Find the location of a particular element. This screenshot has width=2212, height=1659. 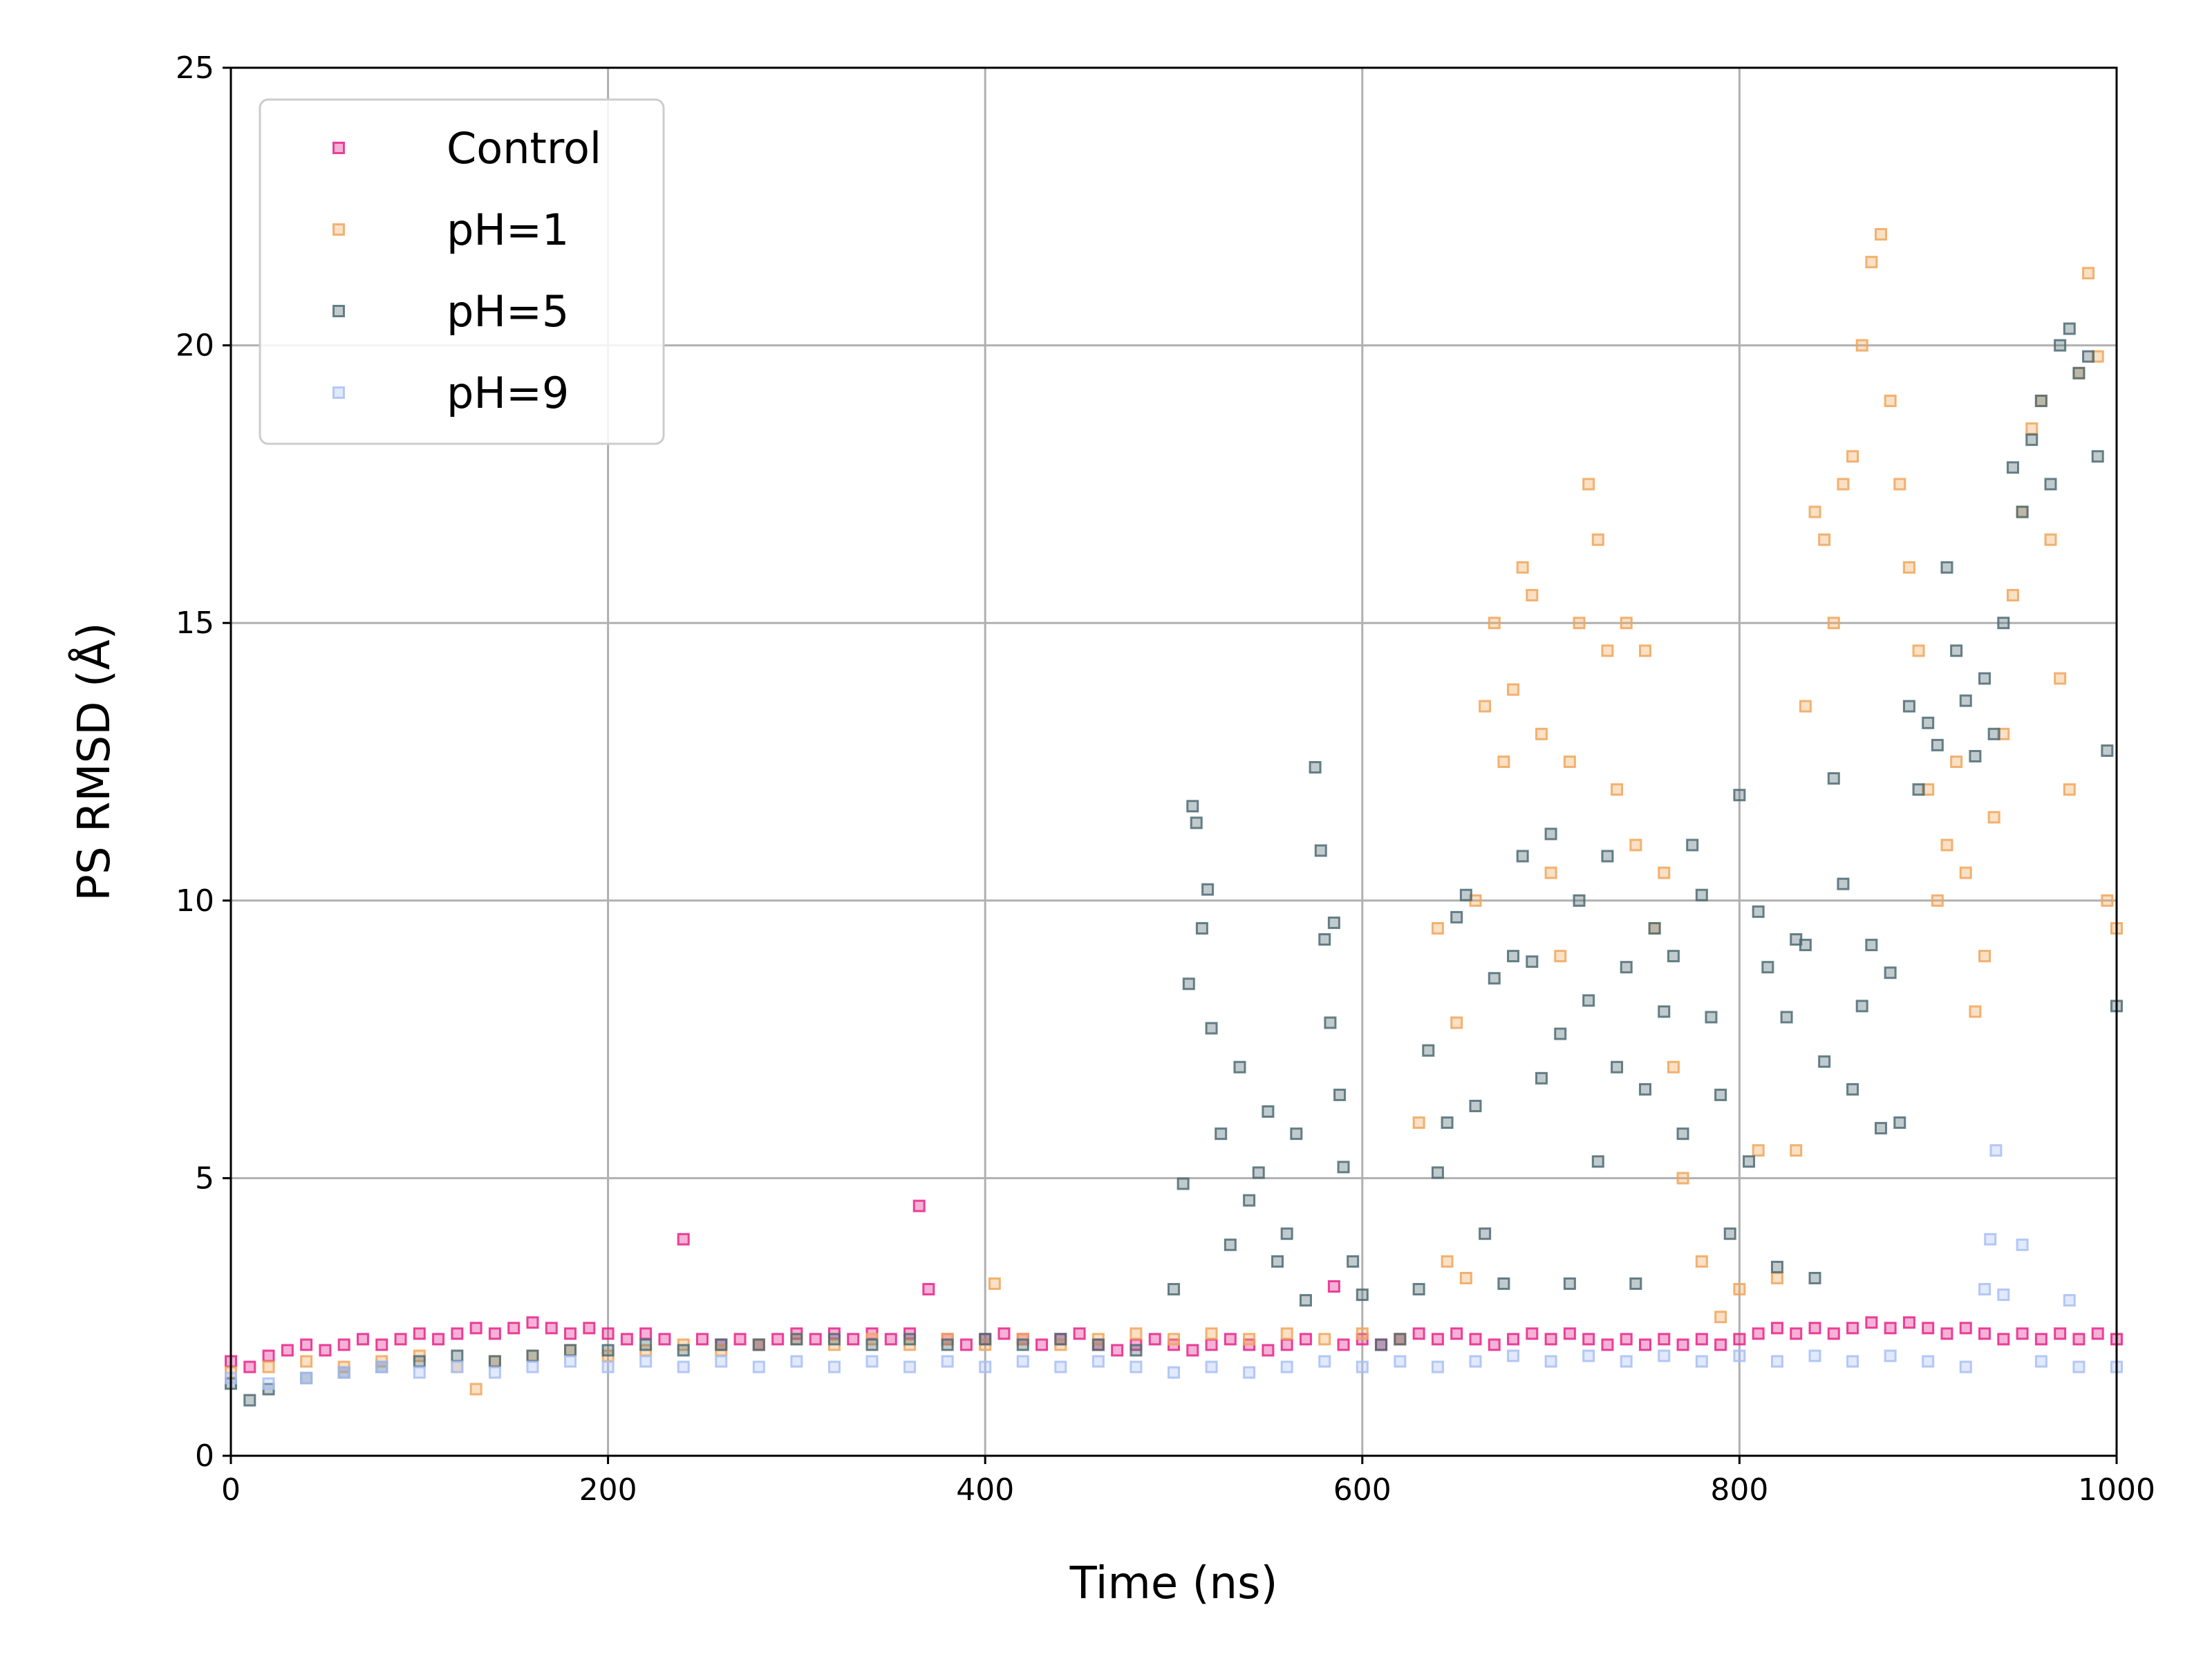

legend-label: Control is located at coordinates (524, 148).